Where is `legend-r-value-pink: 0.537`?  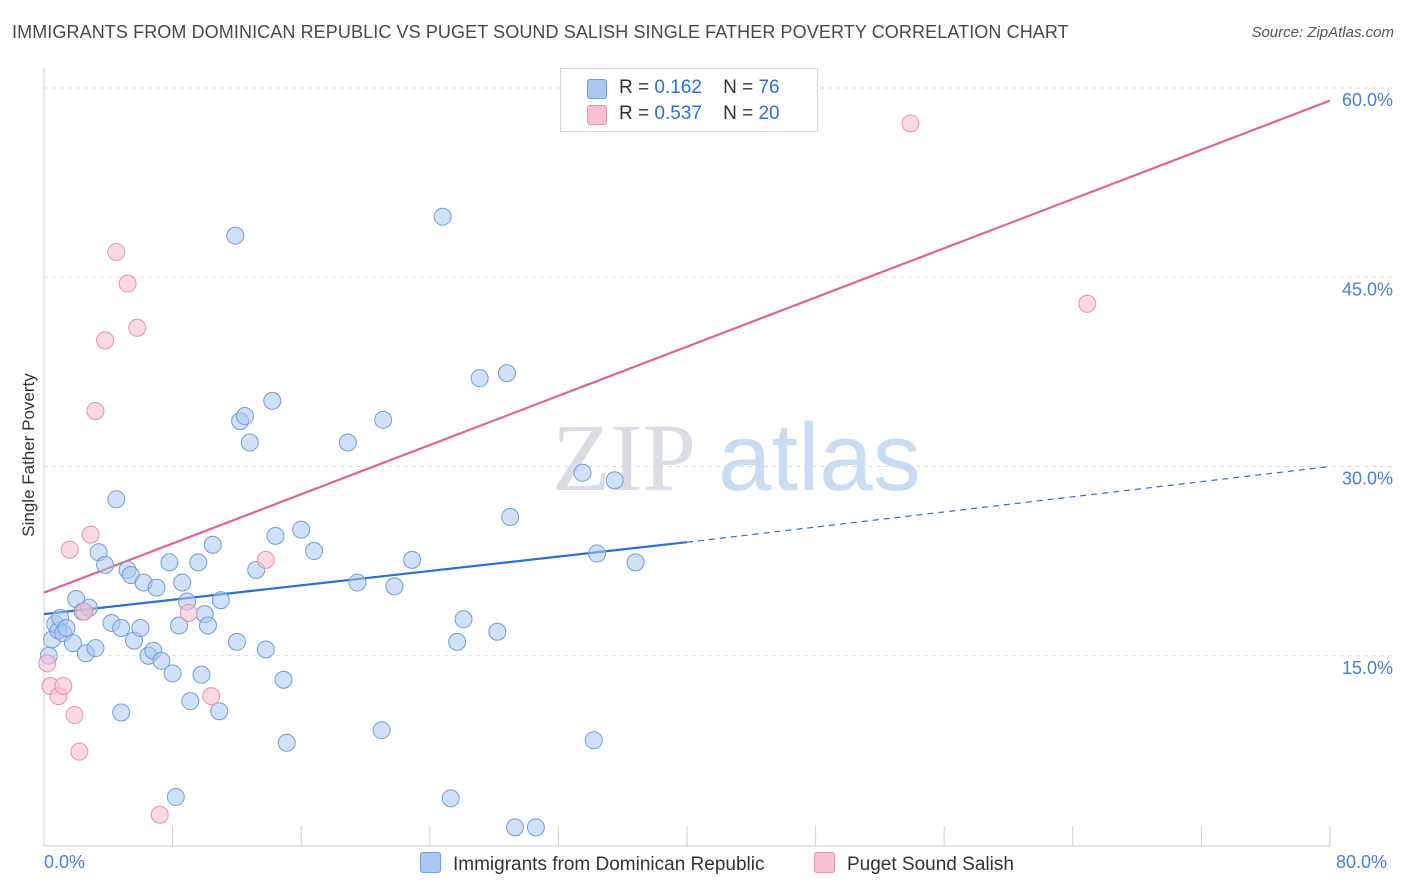
legend-r-value-pink: 0.537 is located at coordinates (678, 113).